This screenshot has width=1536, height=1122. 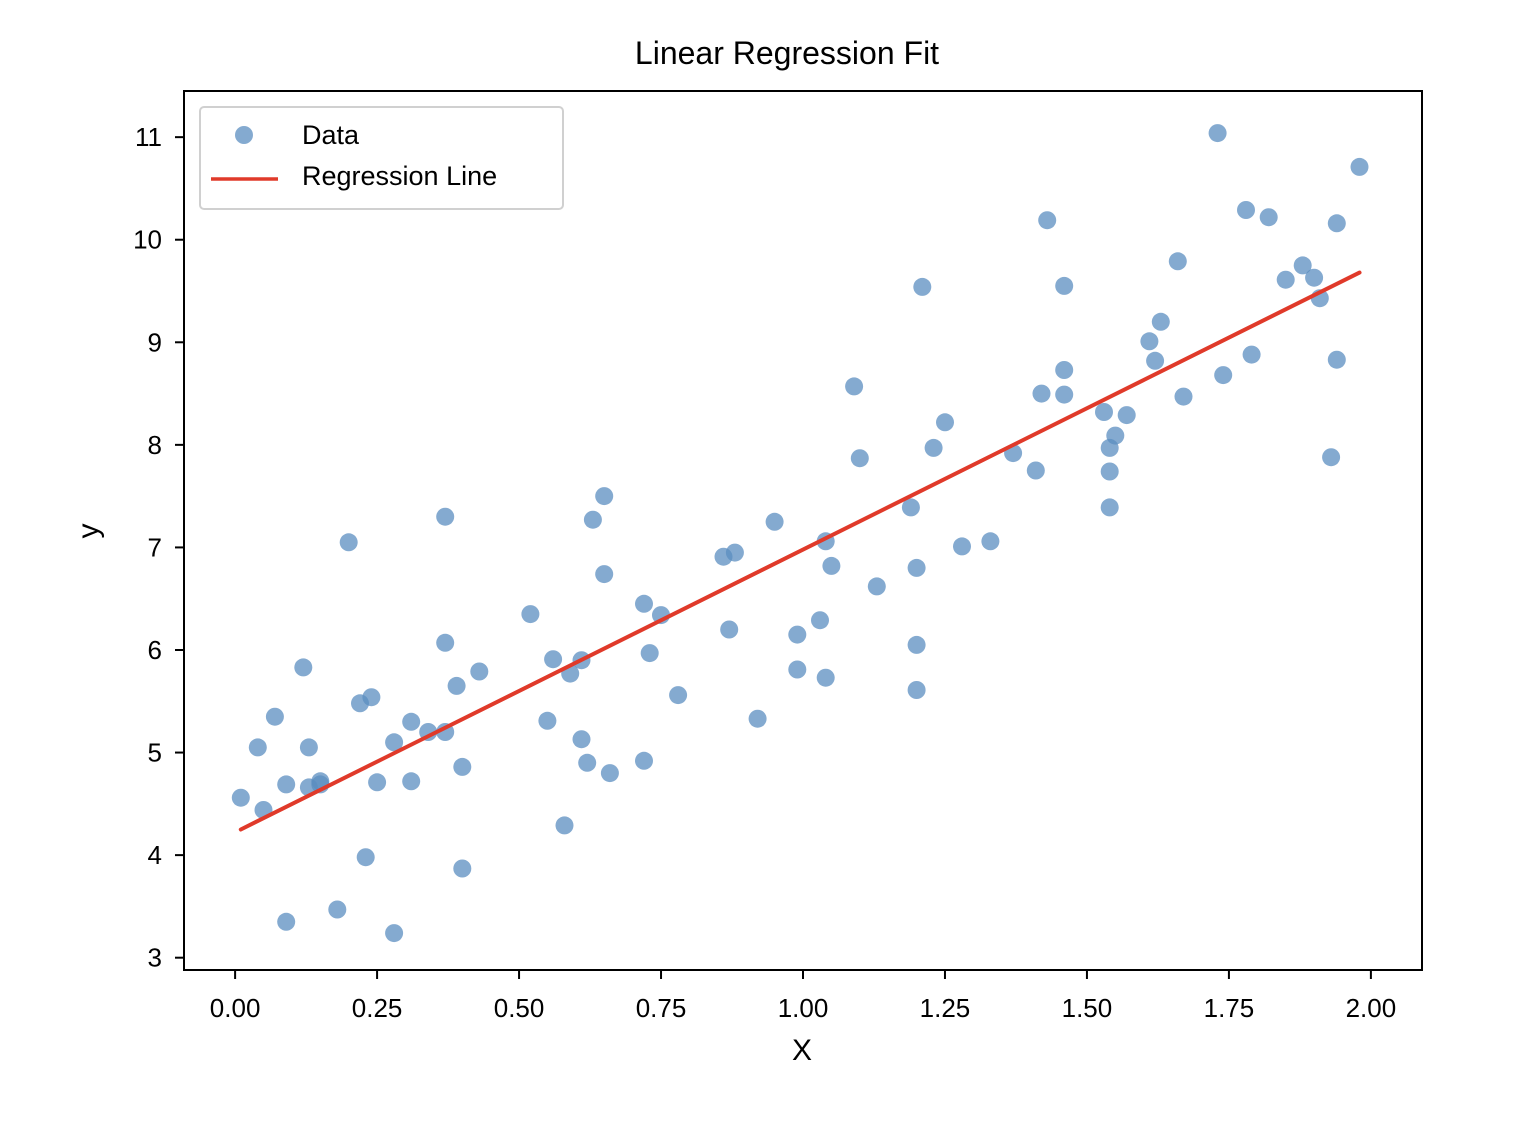 I want to click on x-tick-label: 1.50, so click(x=1087, y=1008).